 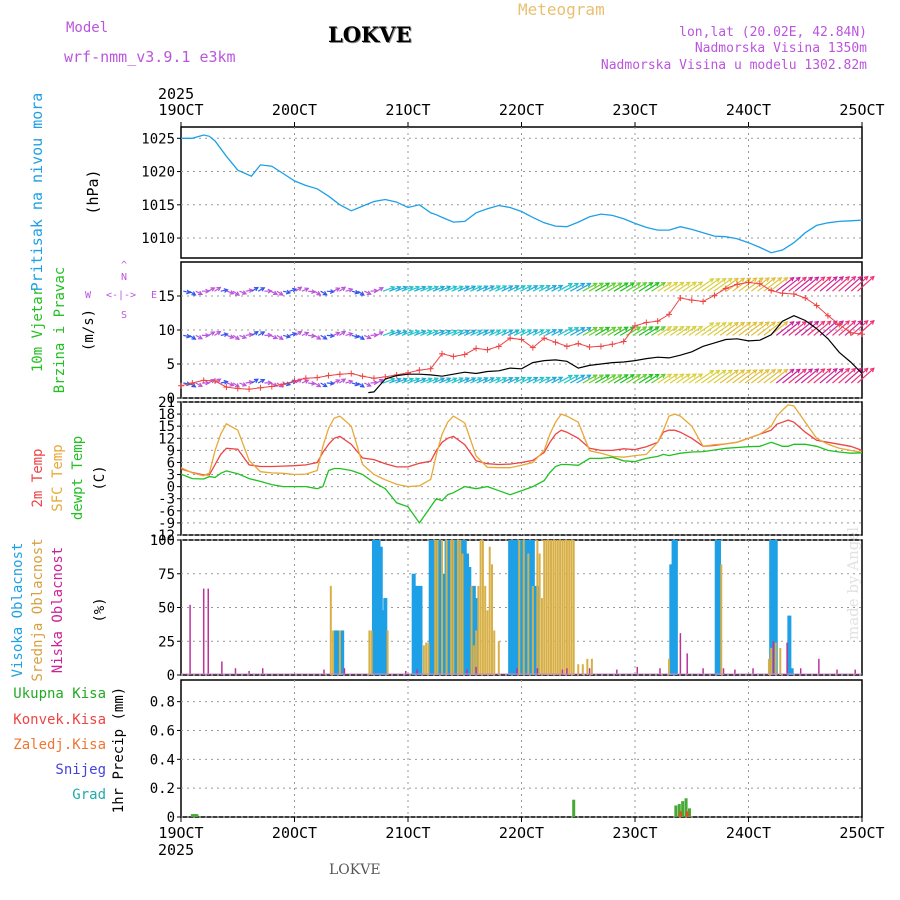 I want to click on temp-label-sfc: SFC Temp, so click(x=58, y=477).